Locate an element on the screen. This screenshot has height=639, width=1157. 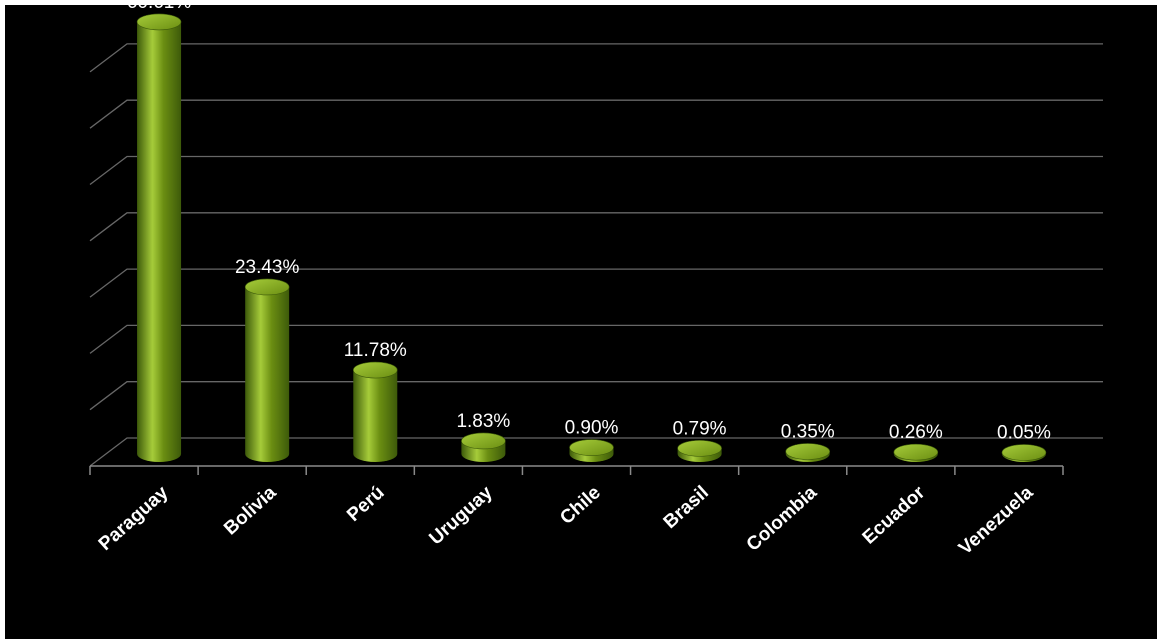
data-label: 0.35% is located at coordinates (808, 432).